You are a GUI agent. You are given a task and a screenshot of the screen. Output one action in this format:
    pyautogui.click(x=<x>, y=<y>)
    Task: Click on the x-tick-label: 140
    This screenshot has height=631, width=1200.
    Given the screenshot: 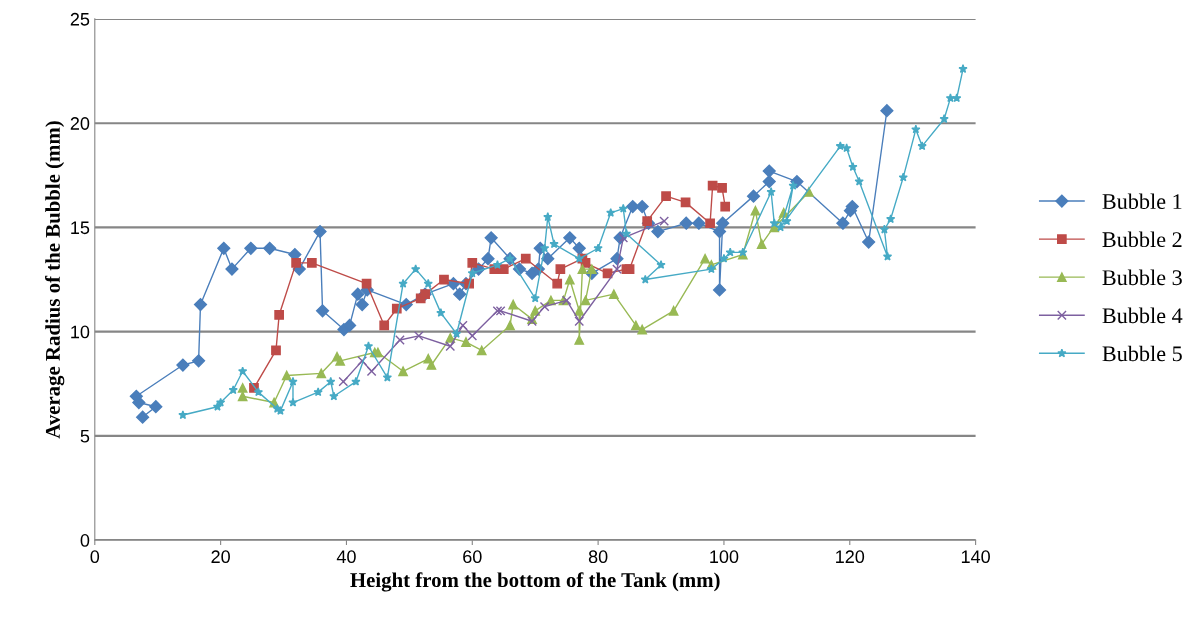 What is the action you would take?
    pyautogui.click(x=975, y=557)
    